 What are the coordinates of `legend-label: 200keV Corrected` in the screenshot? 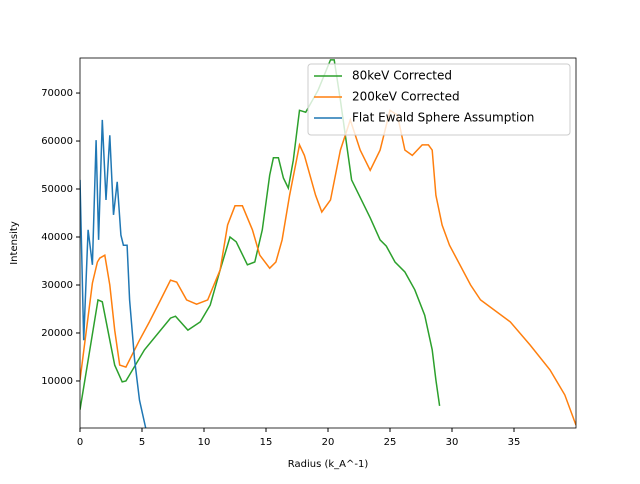 It's located at (406, 97).